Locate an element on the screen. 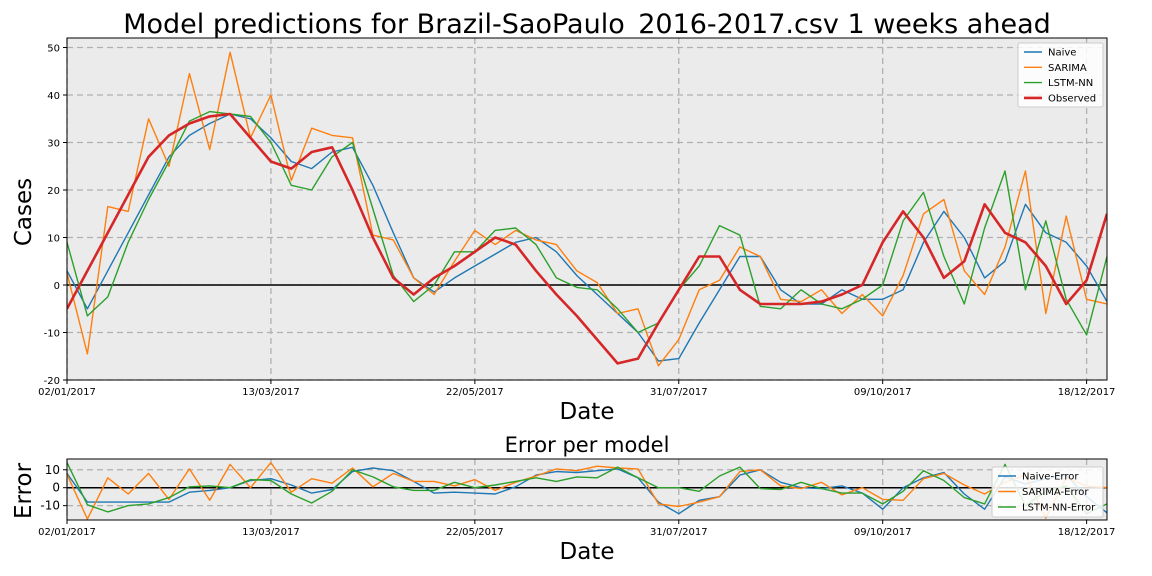 The width and height of the screenshot is (1152, 576). error-y-ticks: -10 0 10 is located at coordinates (53, 488).